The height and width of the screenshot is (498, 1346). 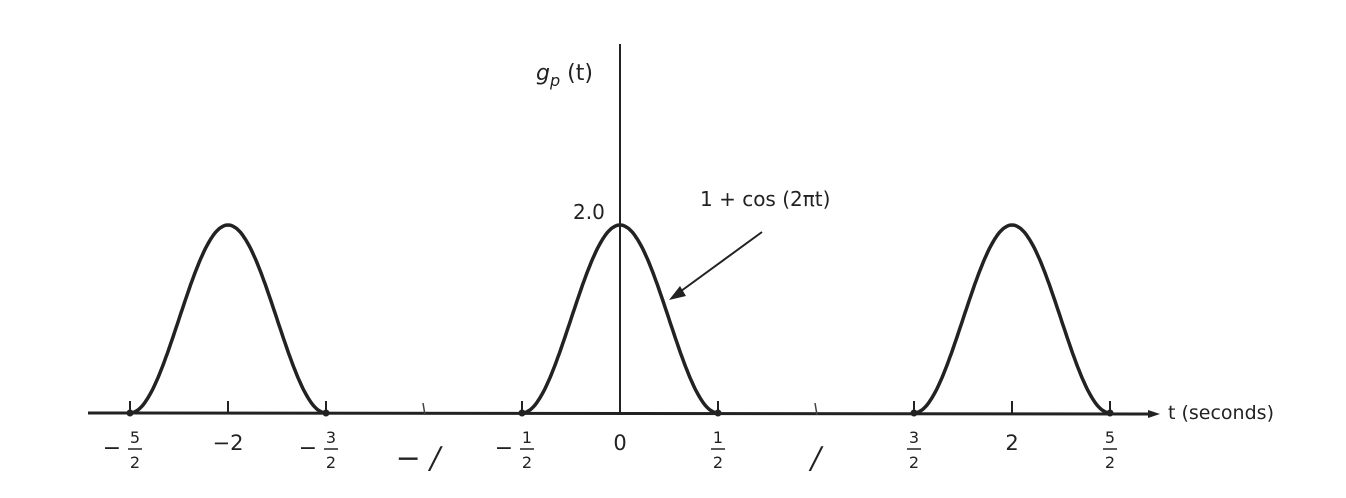 What do you see at coordinates (228, 443) in the screenshot?
I see `x-tick-label-1: −2` at bounding box center [228, 443].